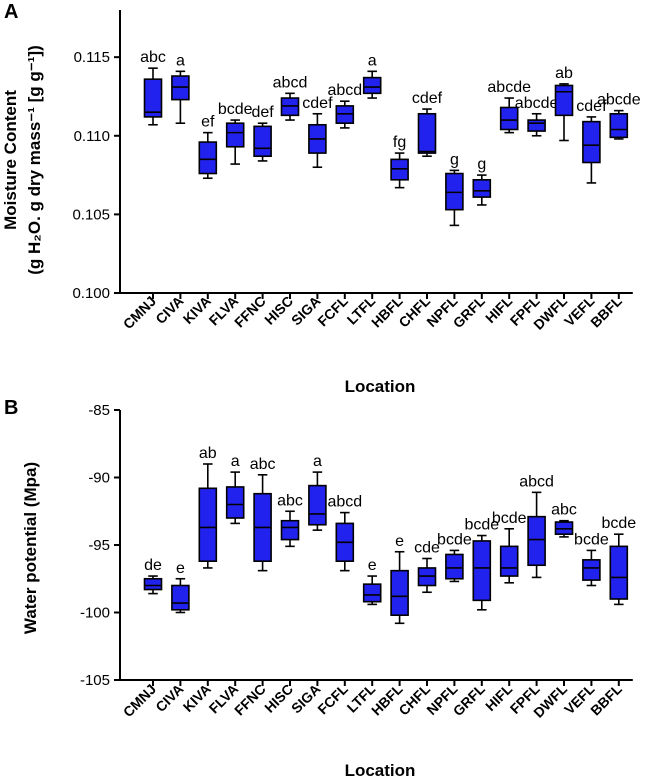  What do you see at coordinates (469, 699) in the screenshot?
I see `category-label: GRFL` at bounding box center [469, 699].